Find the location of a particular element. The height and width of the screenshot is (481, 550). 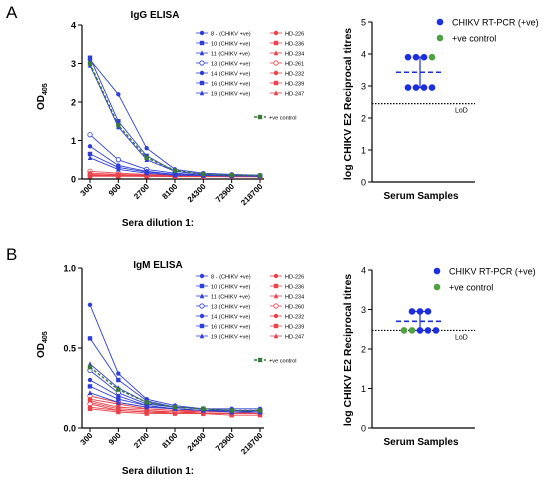

igm-elisa-legend-label: 16 (CHIKV +ve) is located at coordinates (230, 327).